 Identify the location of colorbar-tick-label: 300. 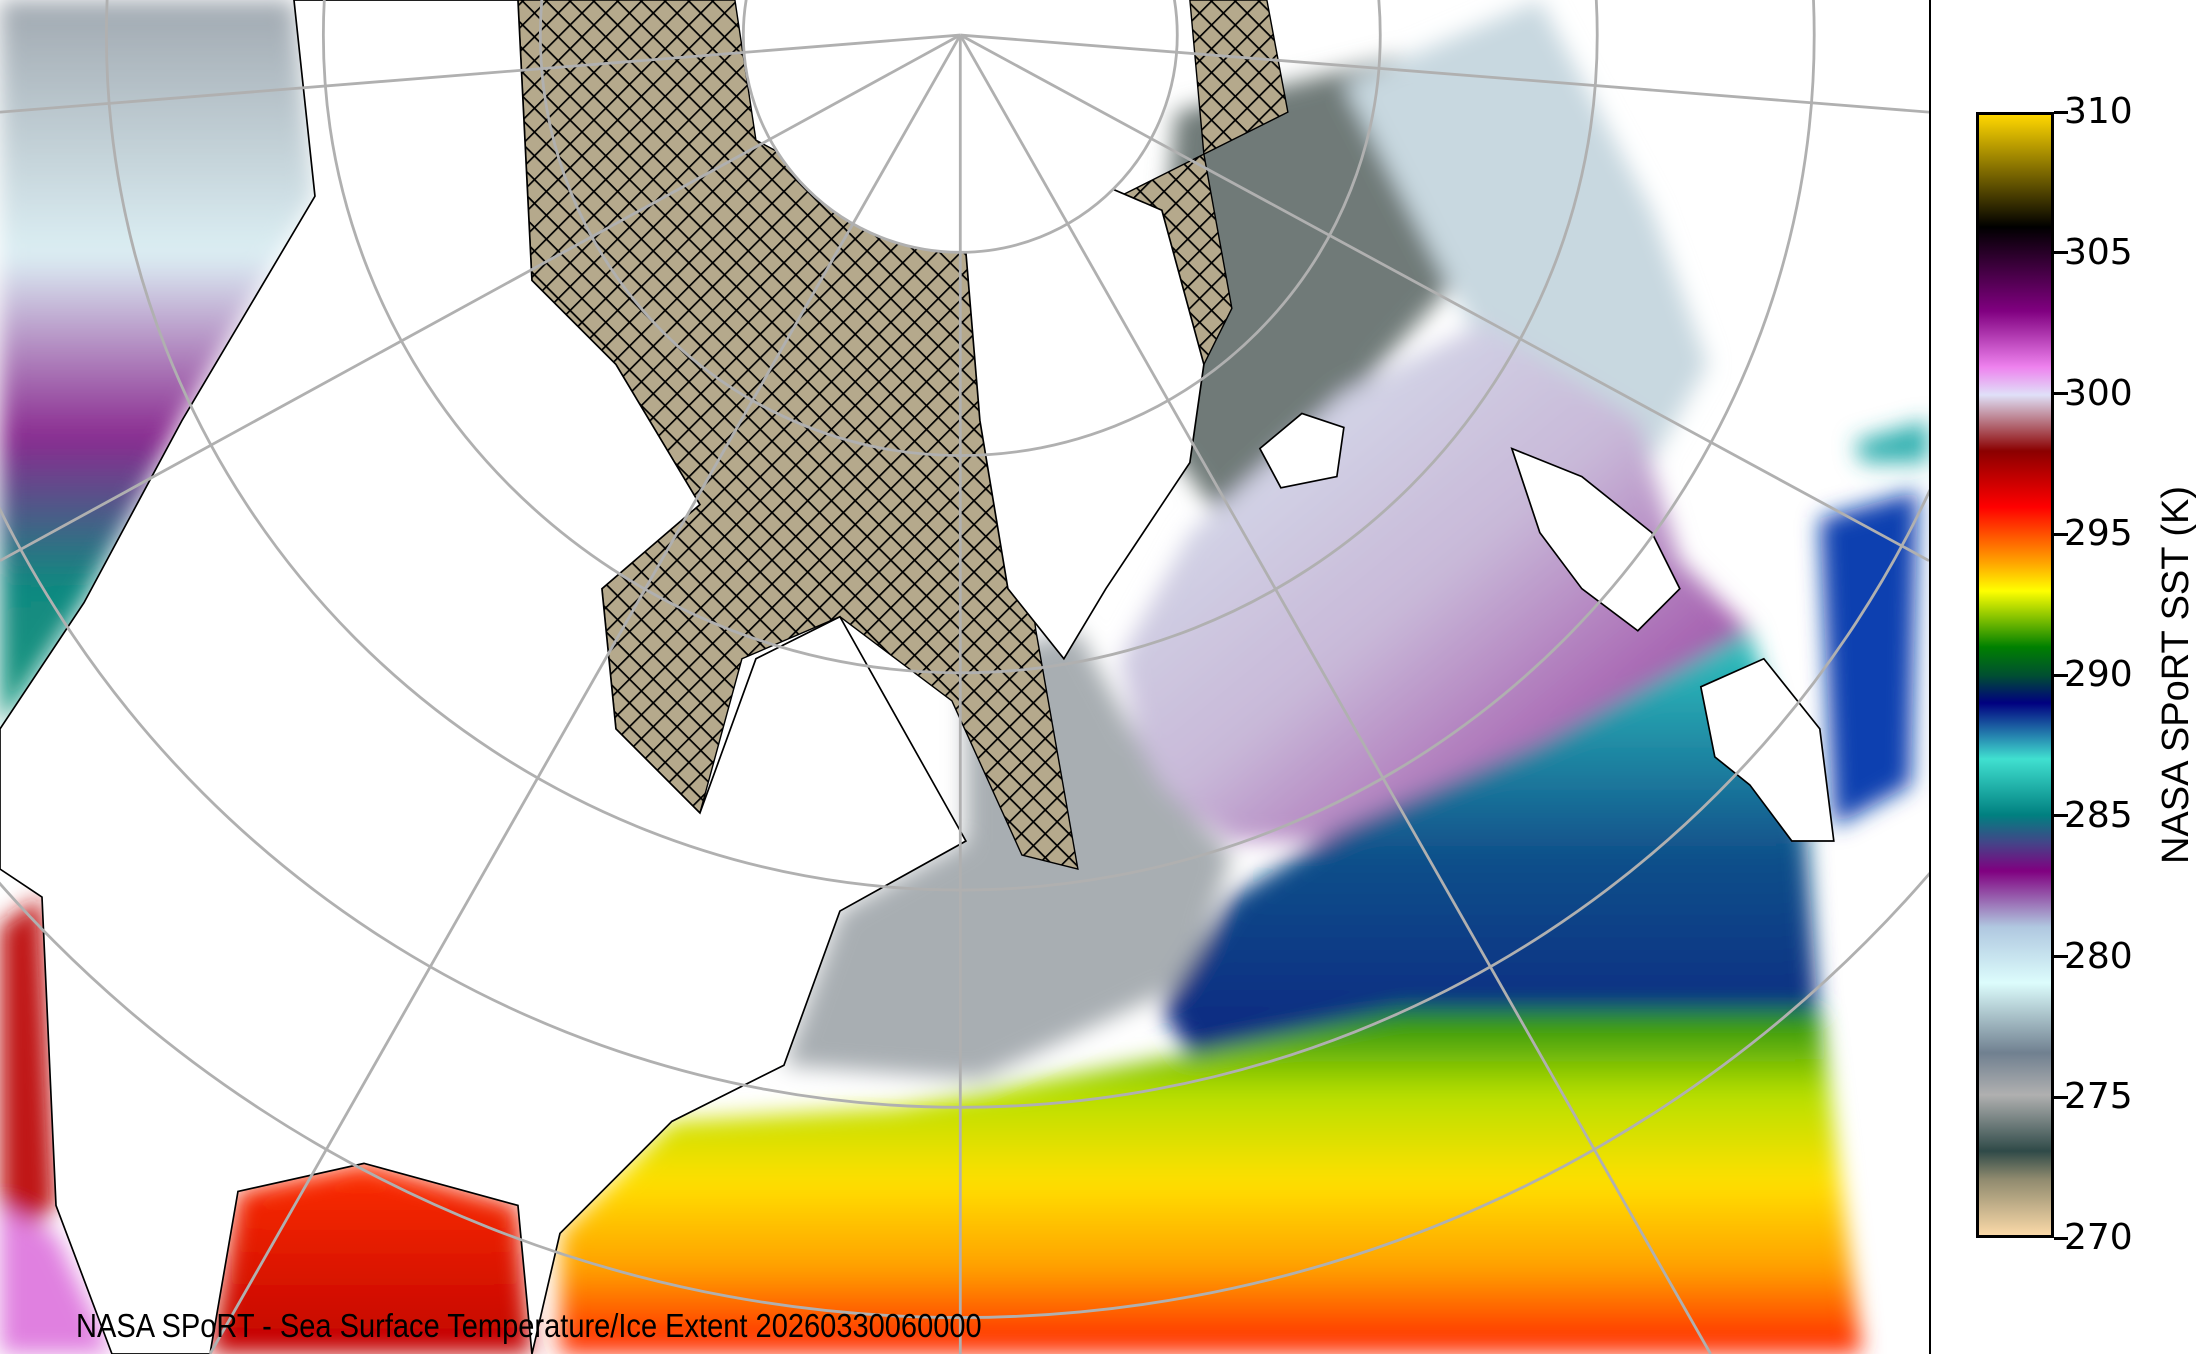
(2098, 393).